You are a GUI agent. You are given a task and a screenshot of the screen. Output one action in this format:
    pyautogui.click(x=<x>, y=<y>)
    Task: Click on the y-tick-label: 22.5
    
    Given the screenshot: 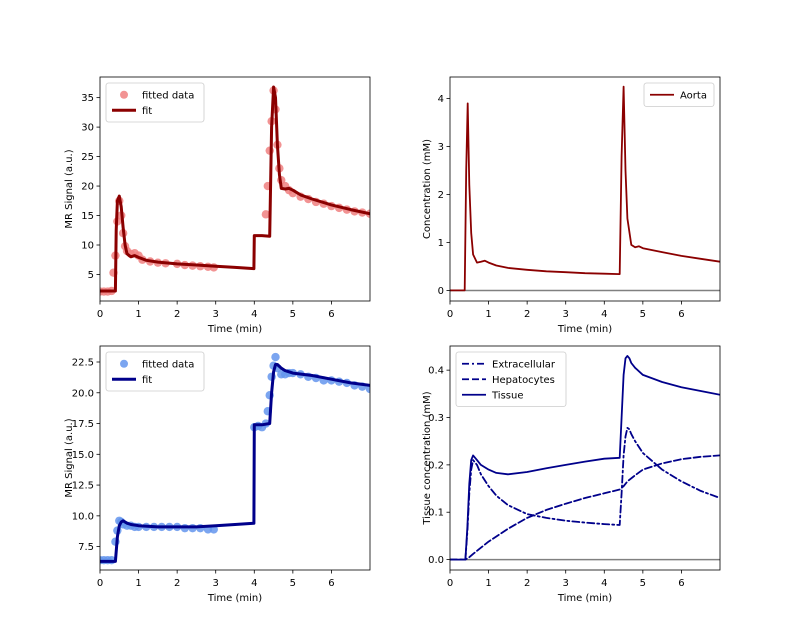 What is the action you would take?
    pyautogui.click(x=83, y=363)
    